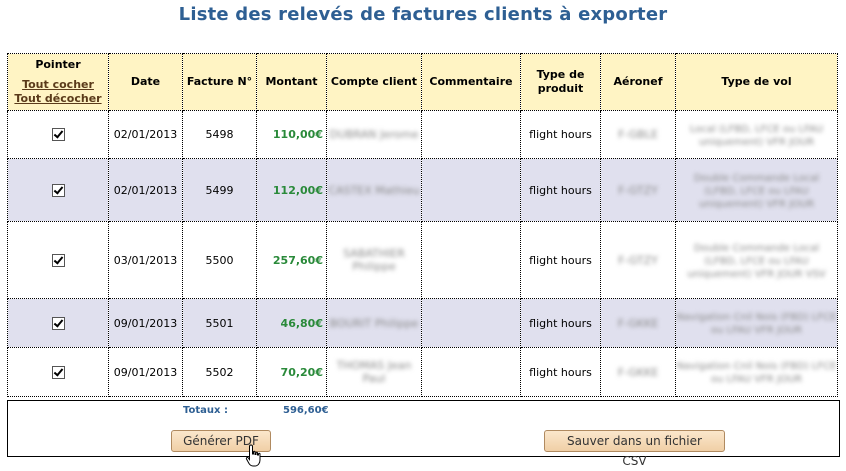 This screenshot has width=846, height=471. I want to click on facture-cell: 5502, so click(219, 372).